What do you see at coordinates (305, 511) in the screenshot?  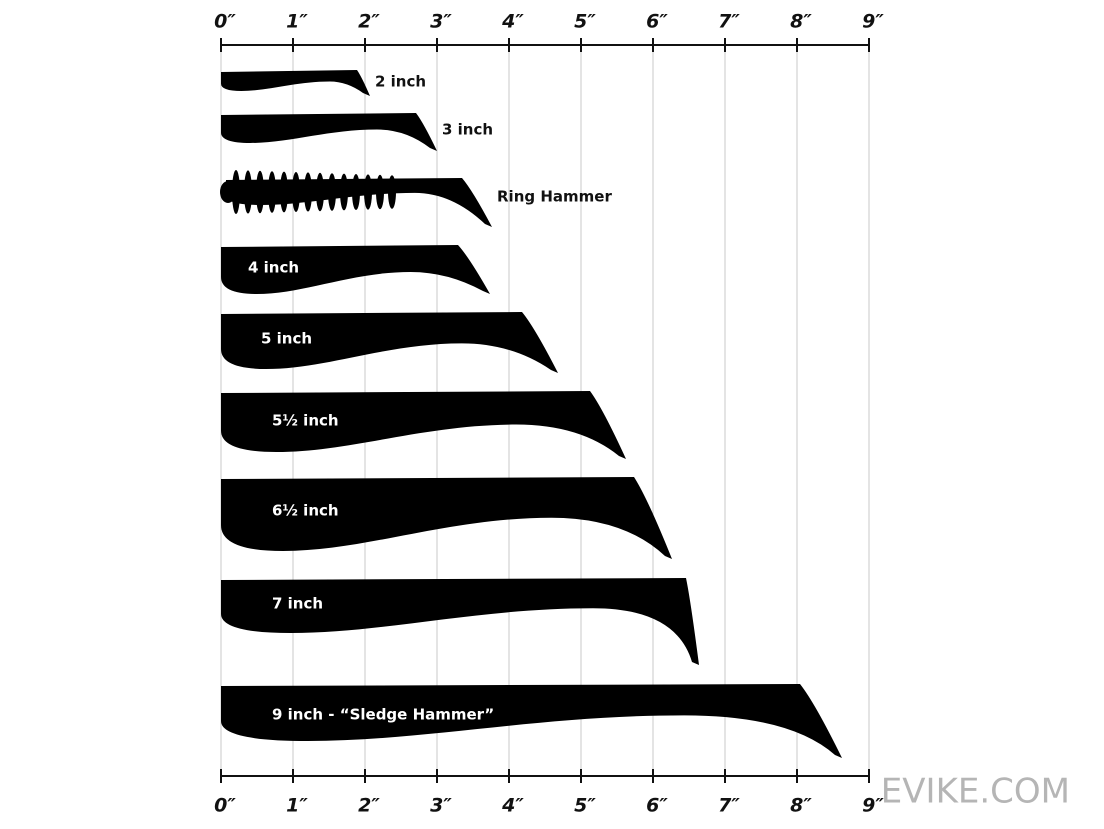 I see `bait-label: 6½ inch` at bounding box center [305, 511].